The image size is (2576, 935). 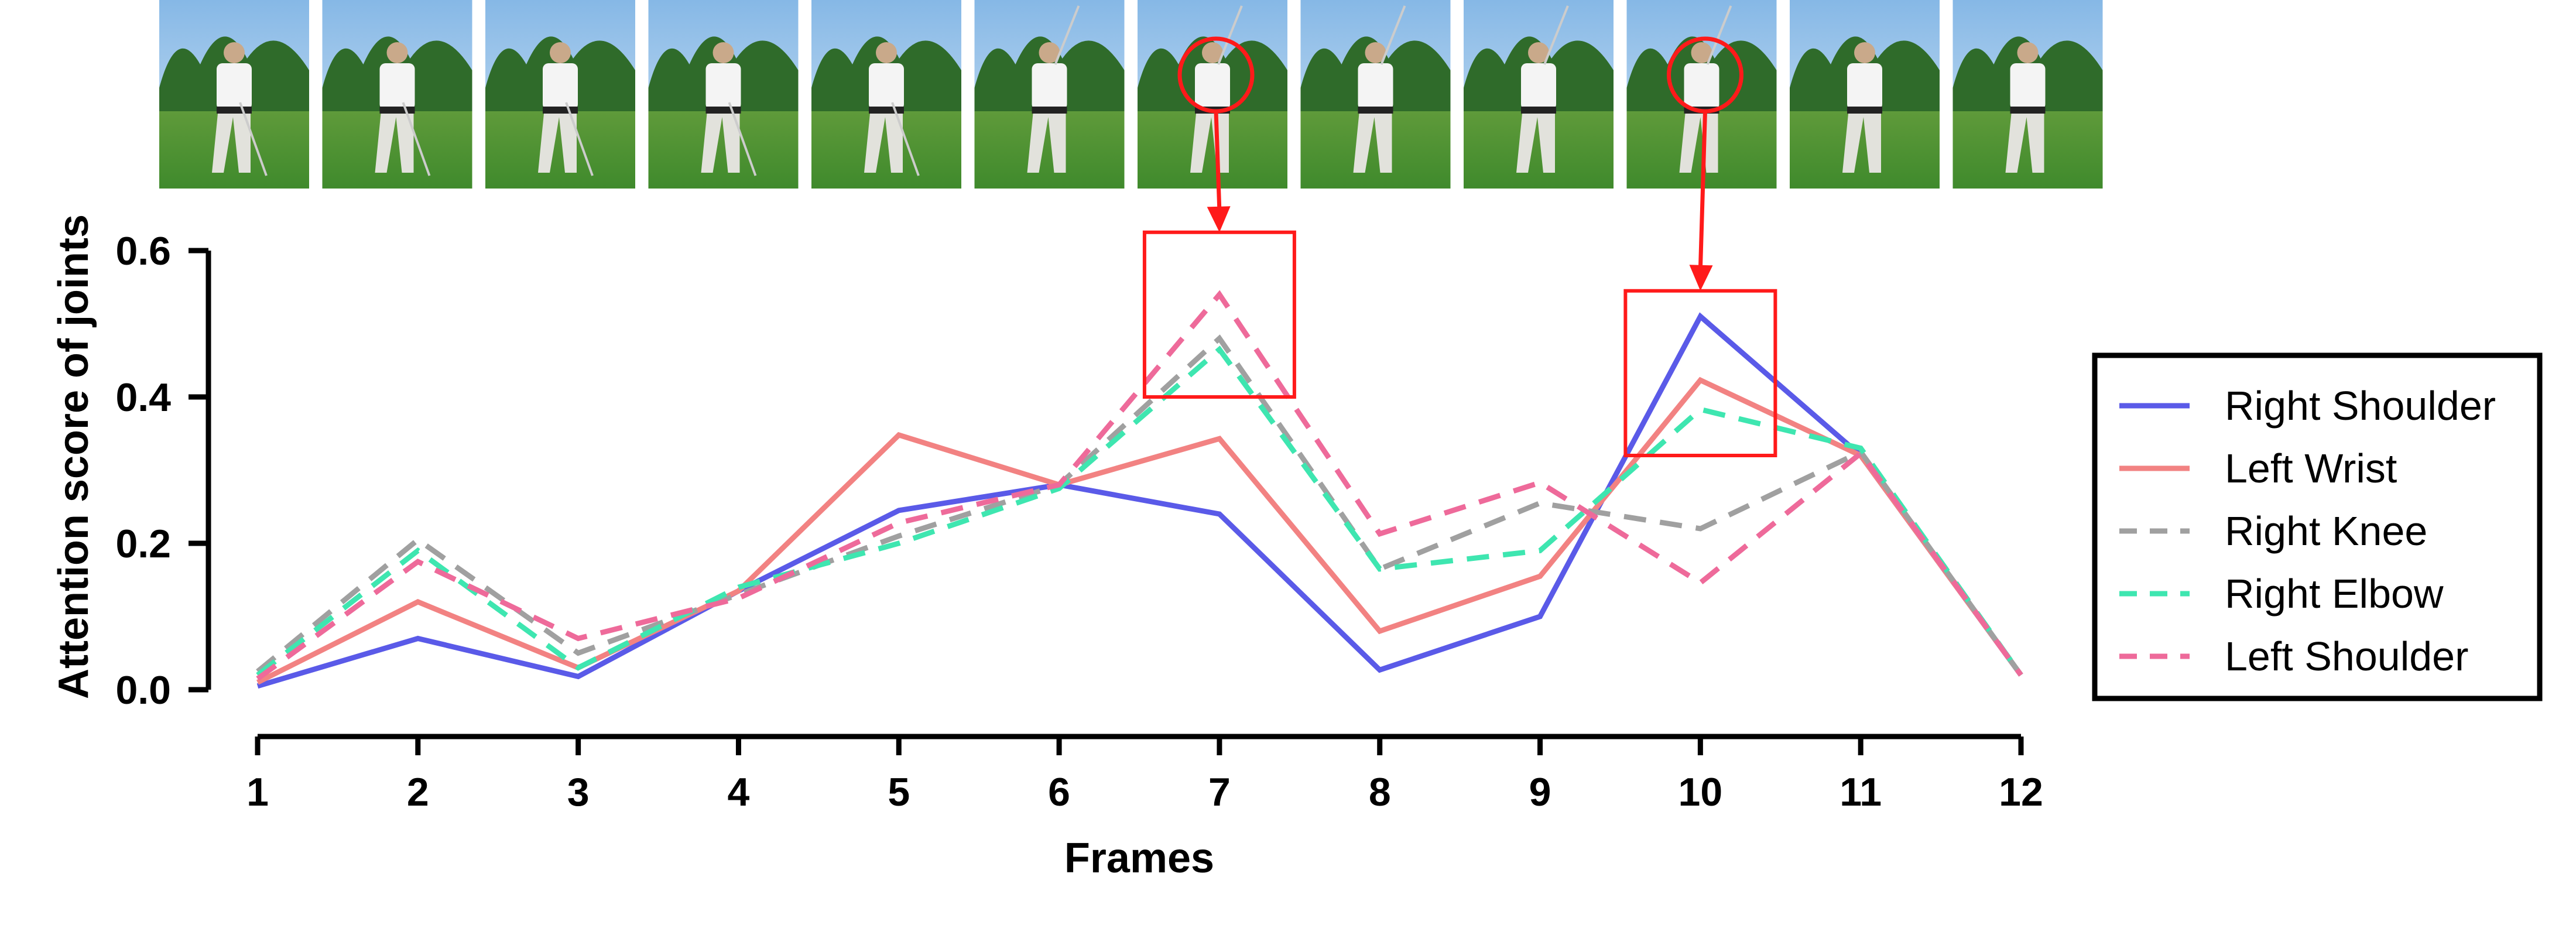 I want to click on highlight-box, so click(x=1219, y=314).